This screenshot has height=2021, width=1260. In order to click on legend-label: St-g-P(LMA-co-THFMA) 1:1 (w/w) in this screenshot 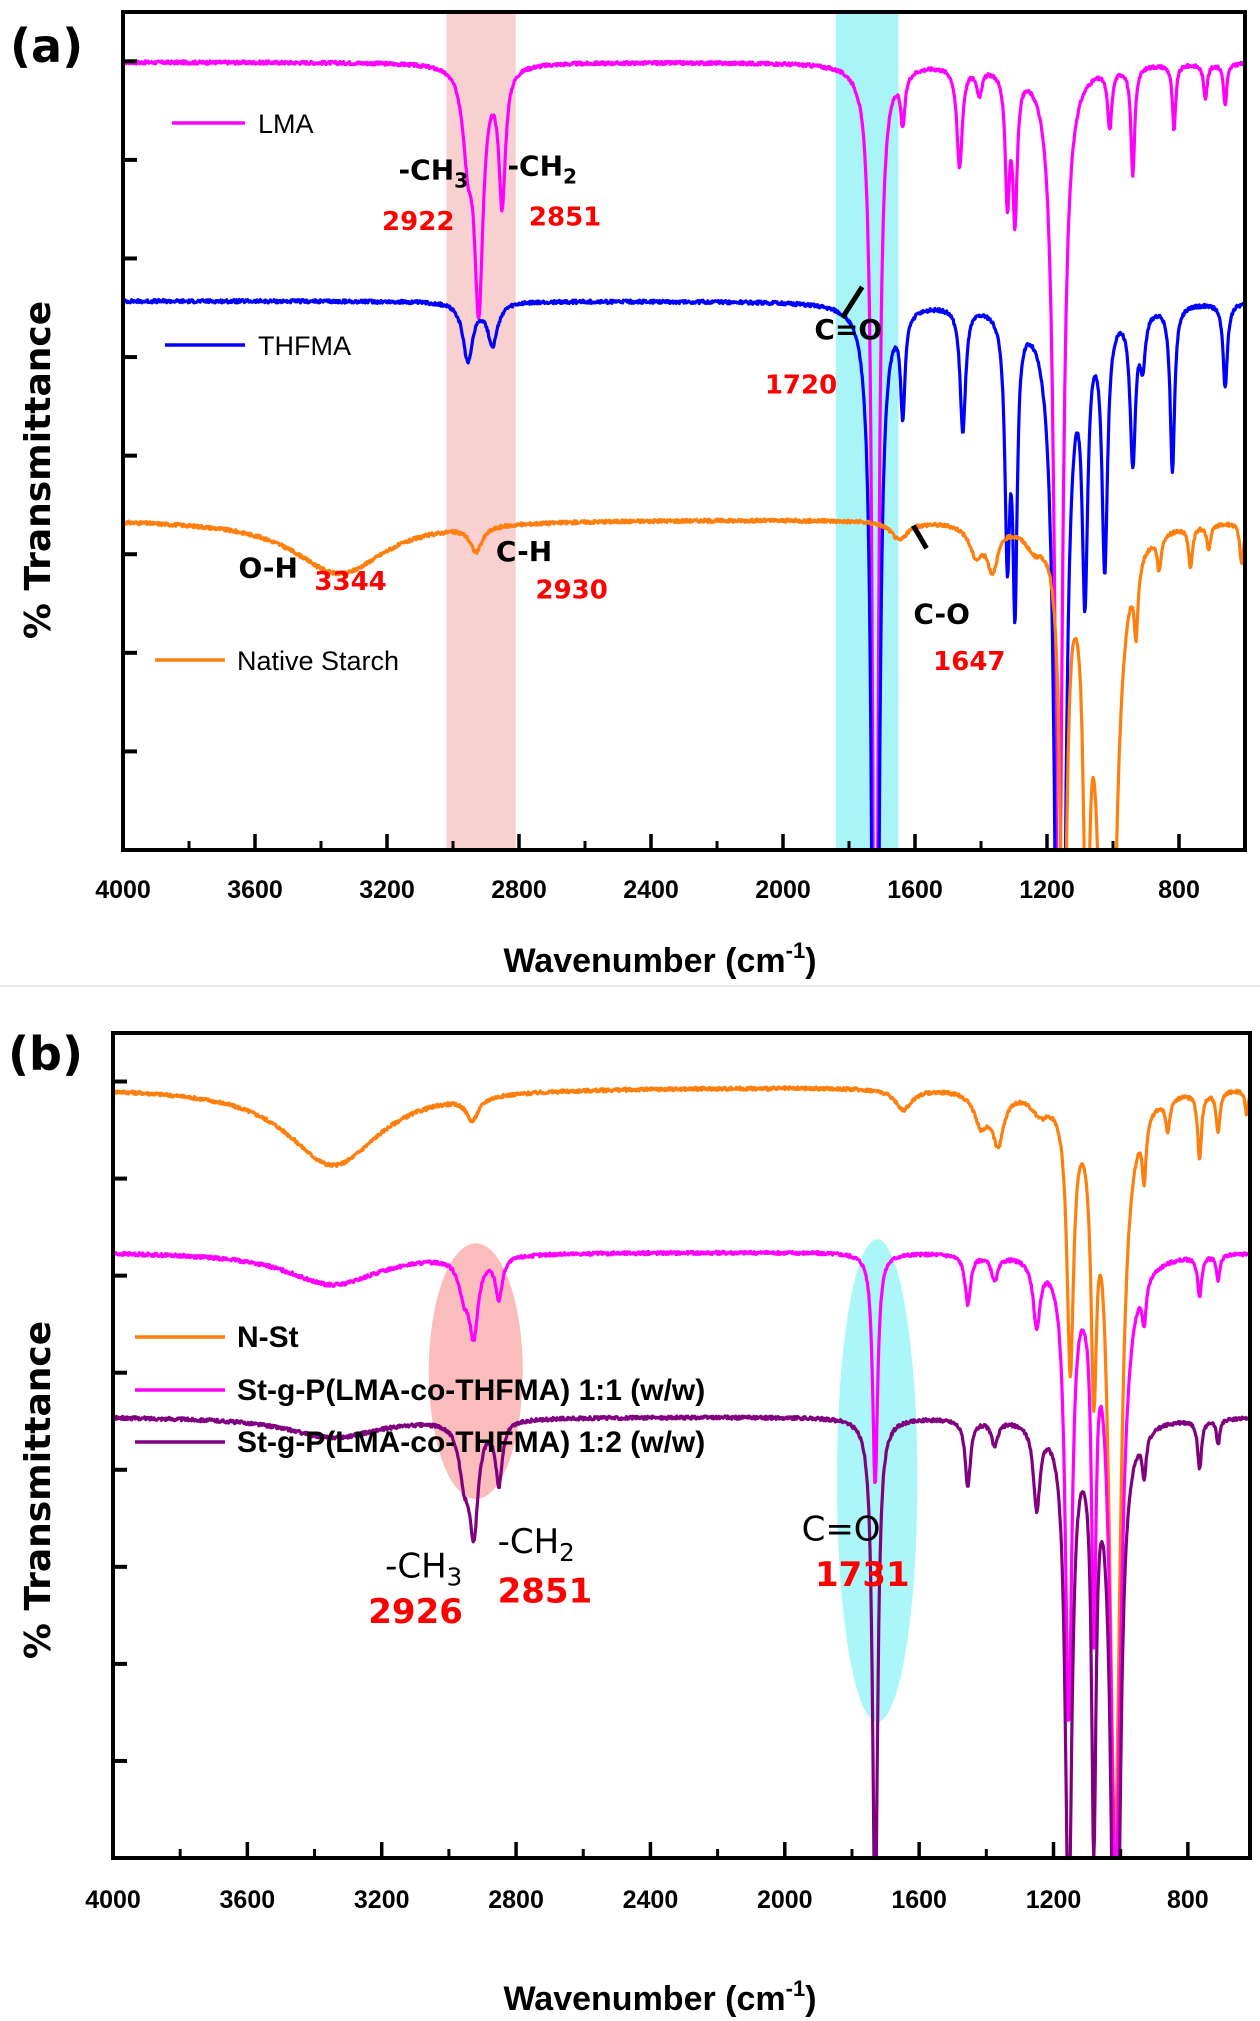, I will do `click(471, 1390)`.